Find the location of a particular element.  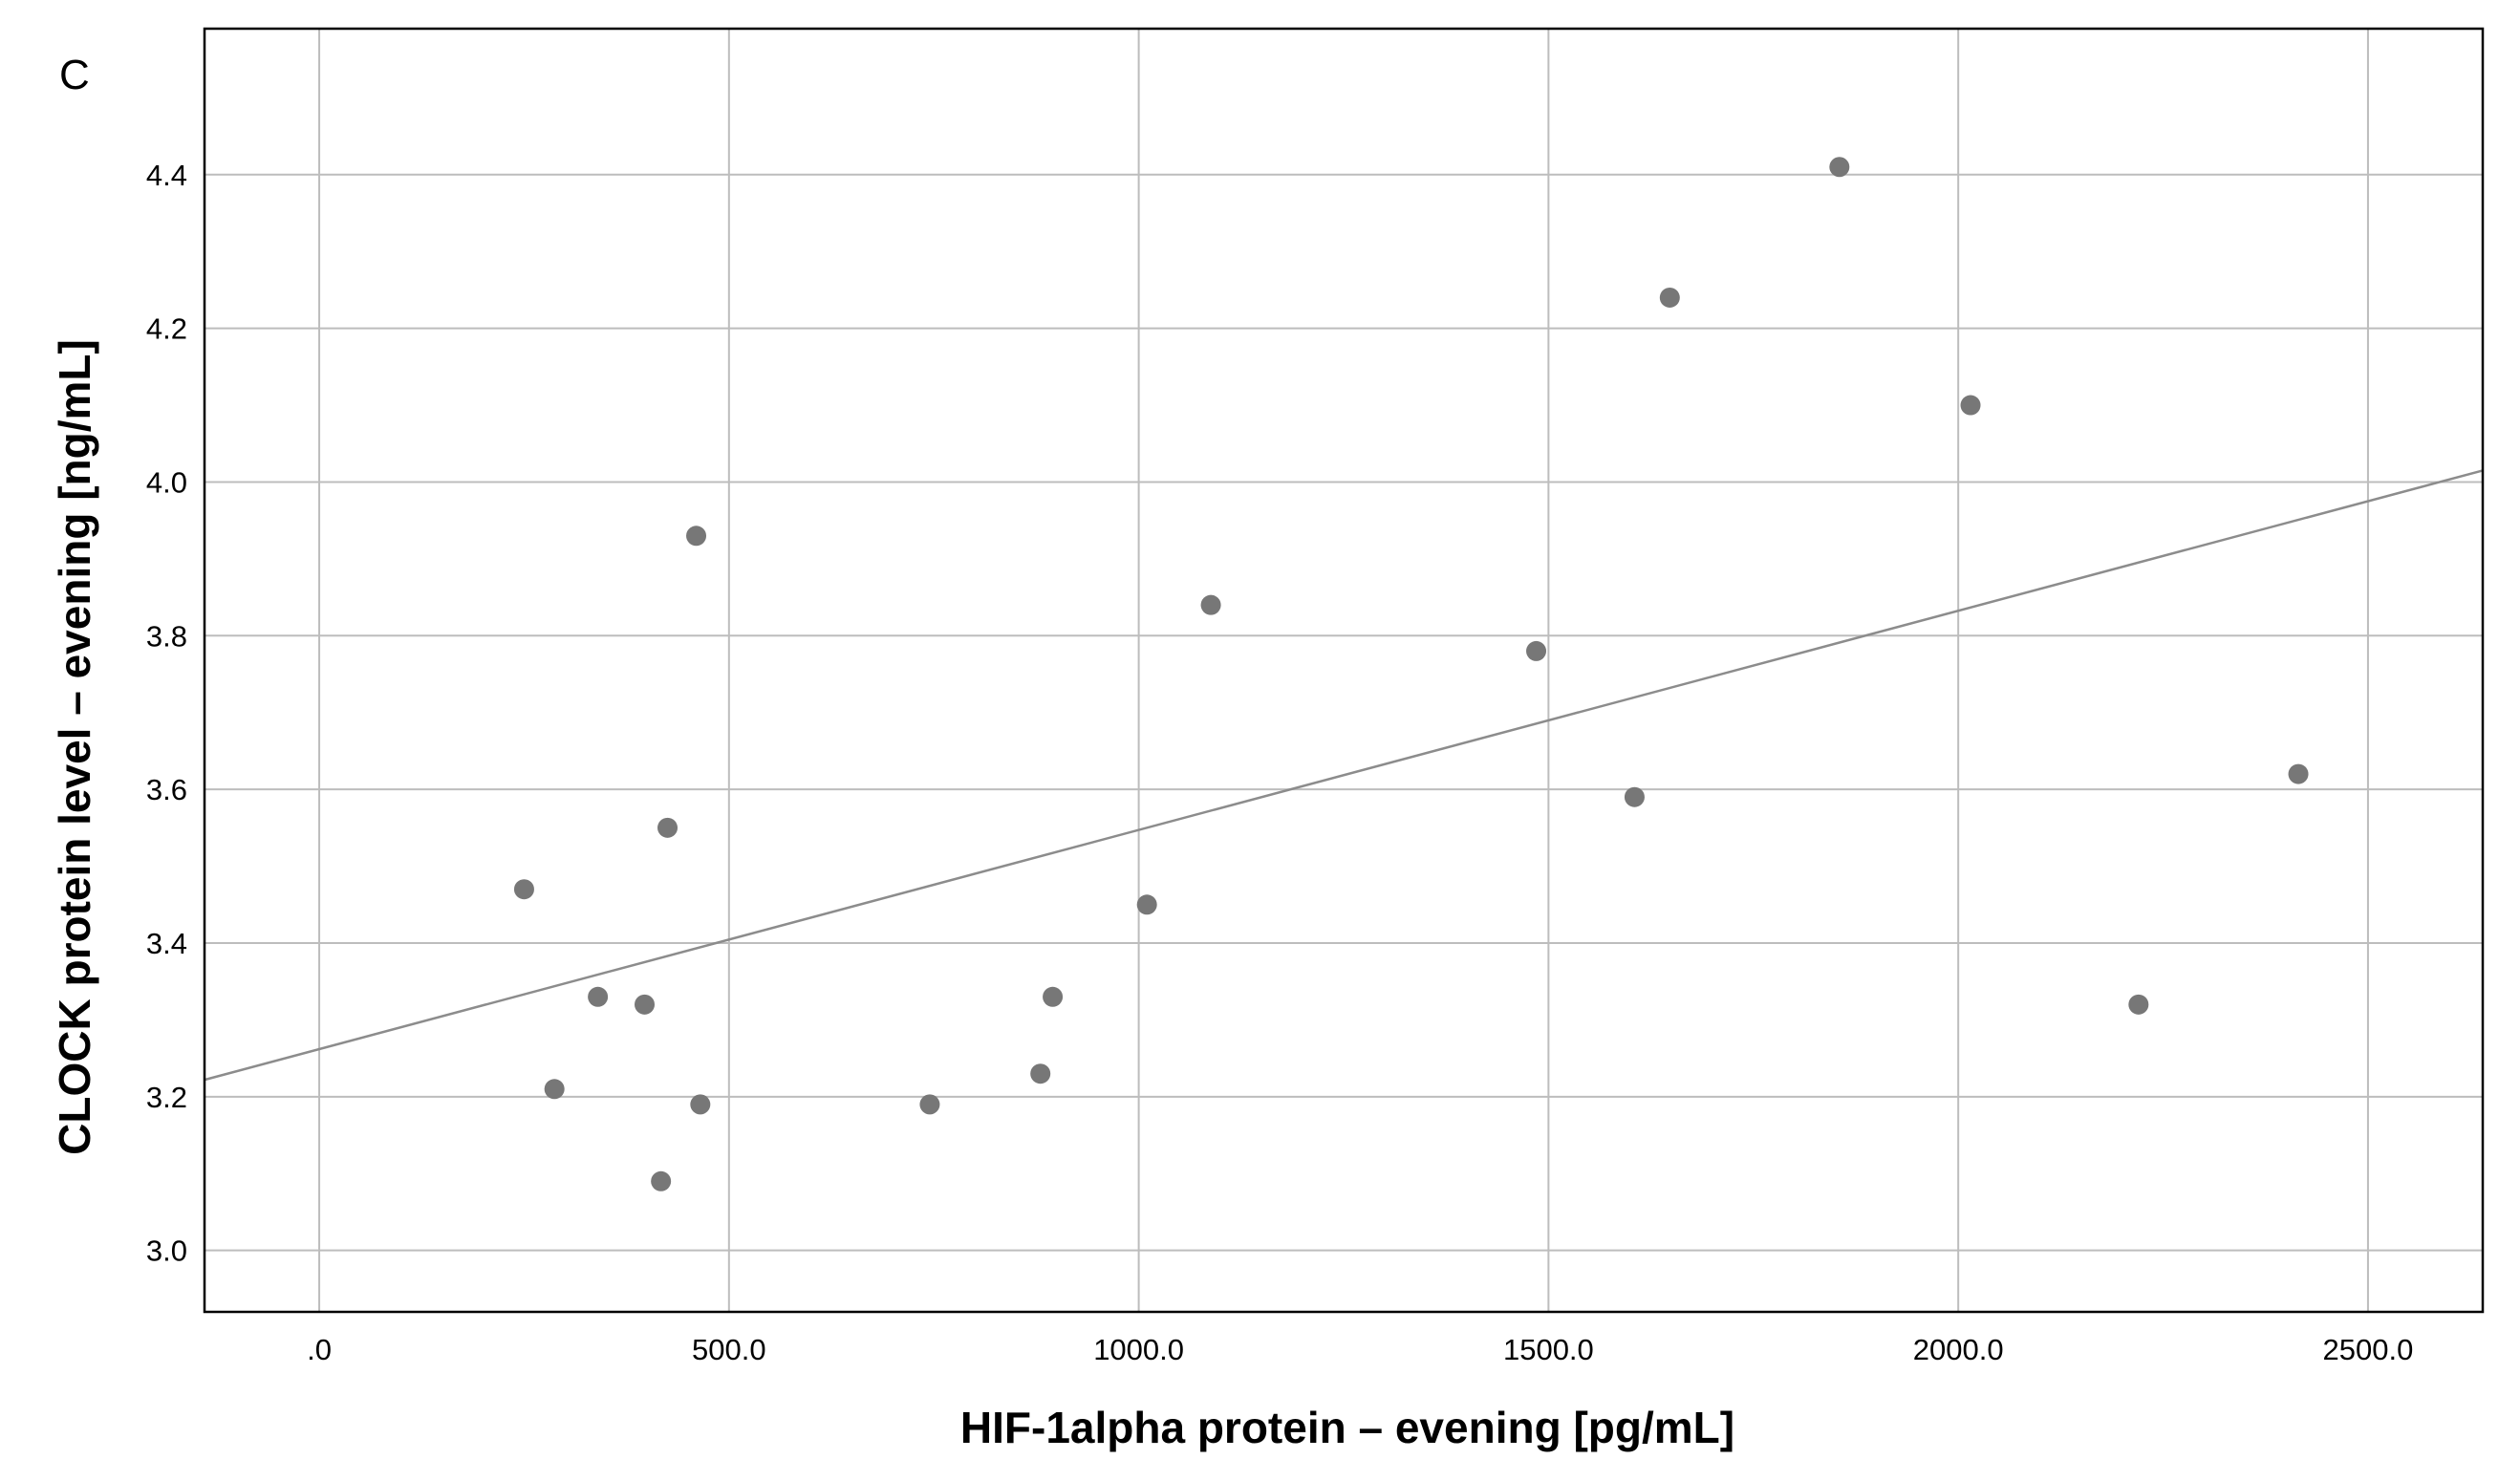

y-axis-ticks: 3.0 3.2 3.4 3.6 3.8 4.0 4.2 4.4 is located at coordinates (166, 713).